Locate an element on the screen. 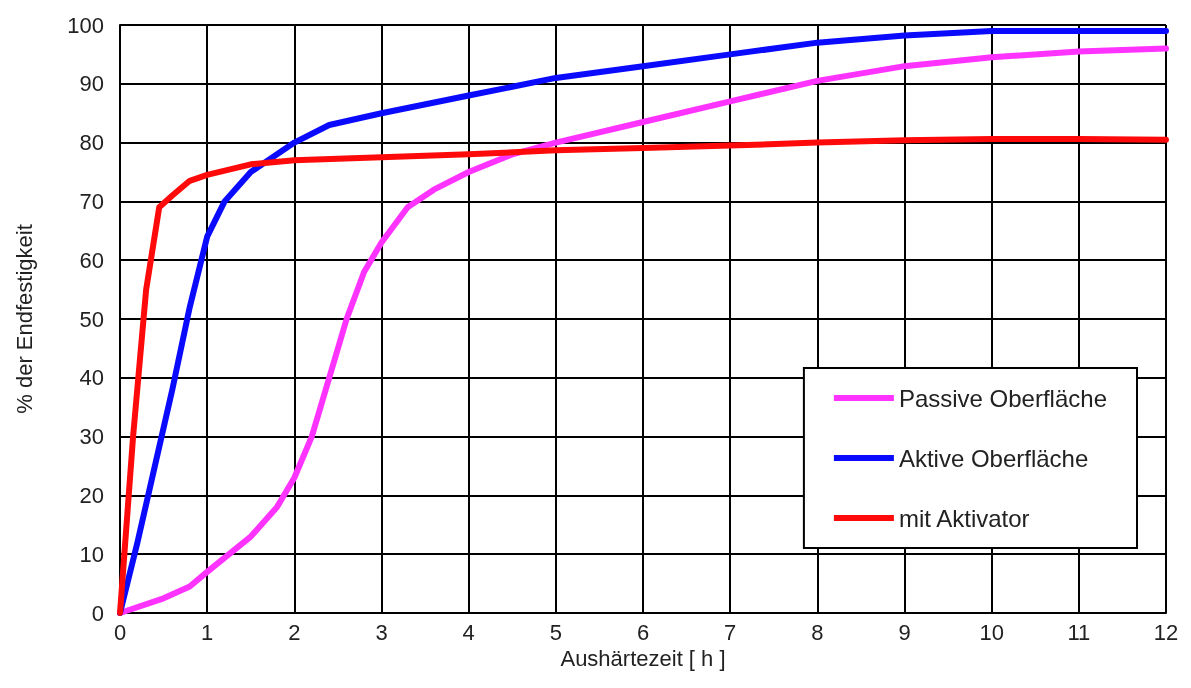 Image resolution: width=1191 pixels, height=688 pixels. y-tick-label: 10 is located at coordinates (91, 554).